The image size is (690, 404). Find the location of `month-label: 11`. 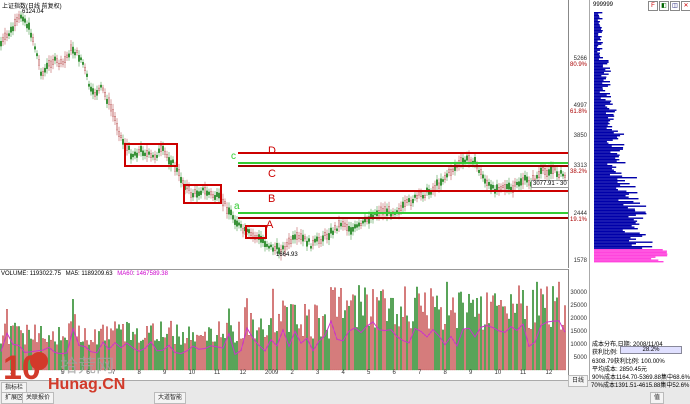

month-label: 11 is located at coordinates (217, 373).